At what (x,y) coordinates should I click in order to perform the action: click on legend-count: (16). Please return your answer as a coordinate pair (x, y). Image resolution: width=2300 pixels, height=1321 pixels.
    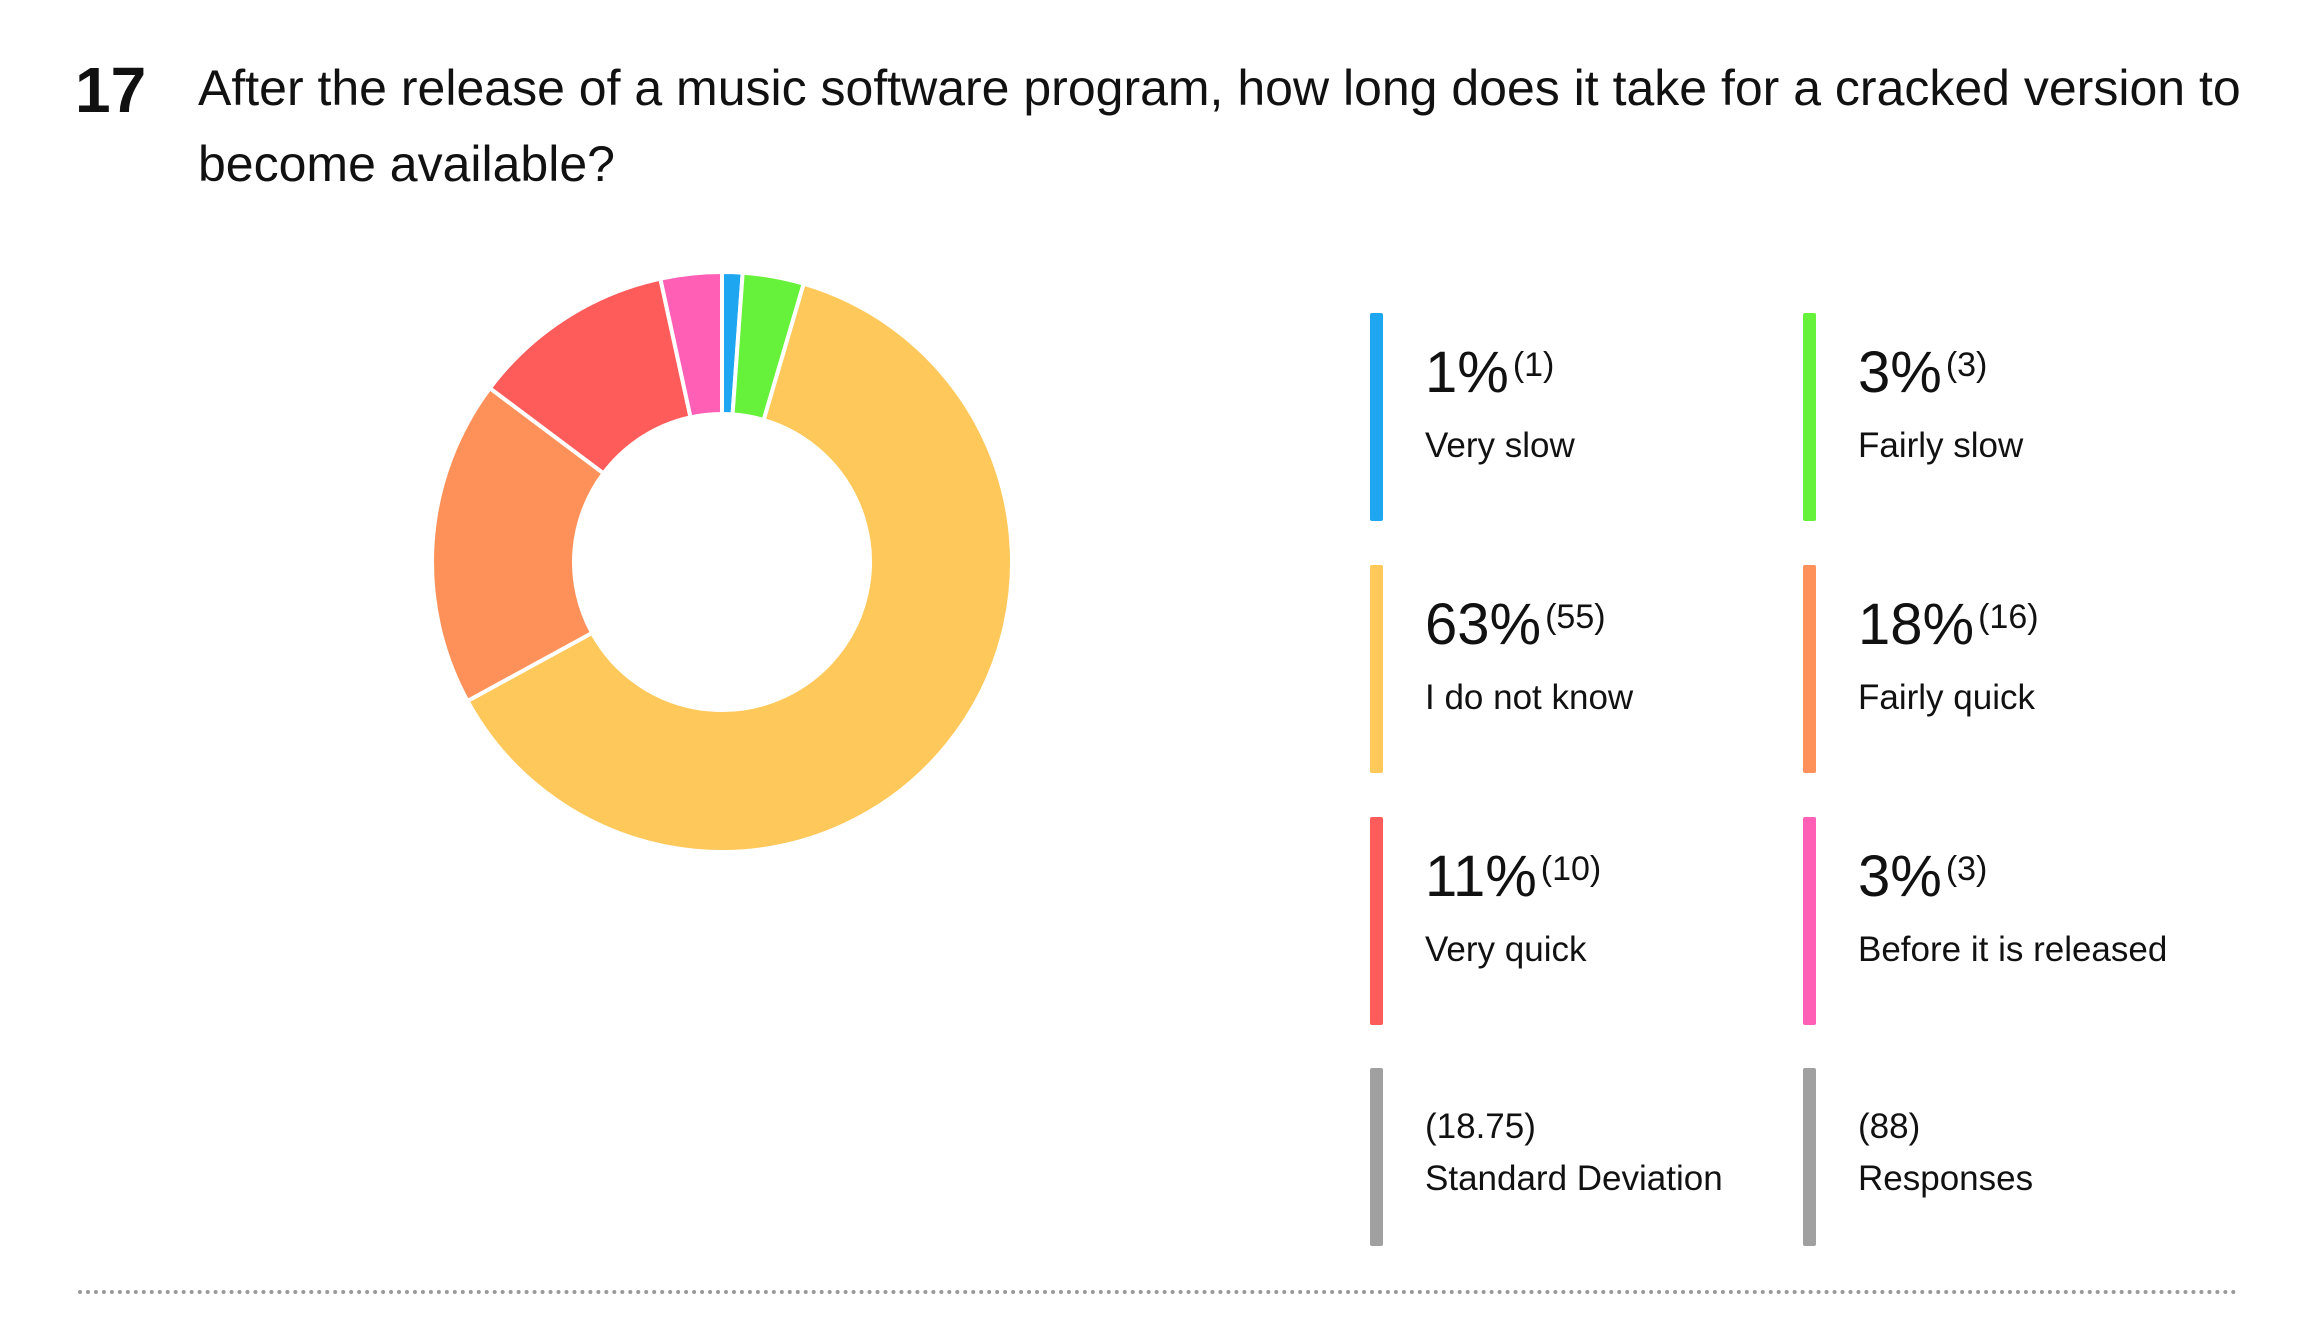
    Looking at the image, I should click on (2008, 617).